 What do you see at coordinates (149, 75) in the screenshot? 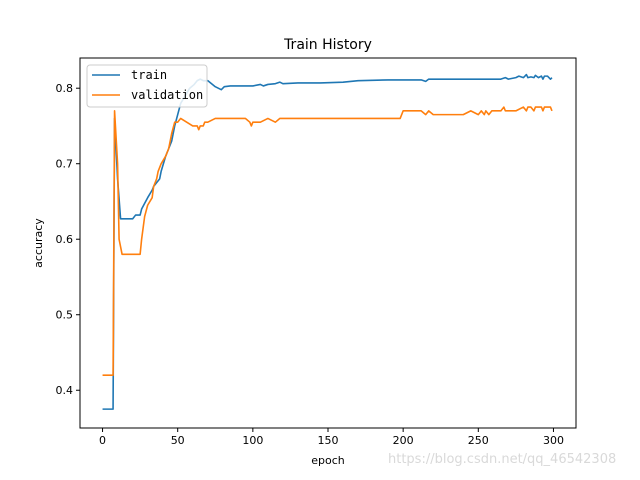
I see `legend-label-train: train` at bounding box center [149, 75].